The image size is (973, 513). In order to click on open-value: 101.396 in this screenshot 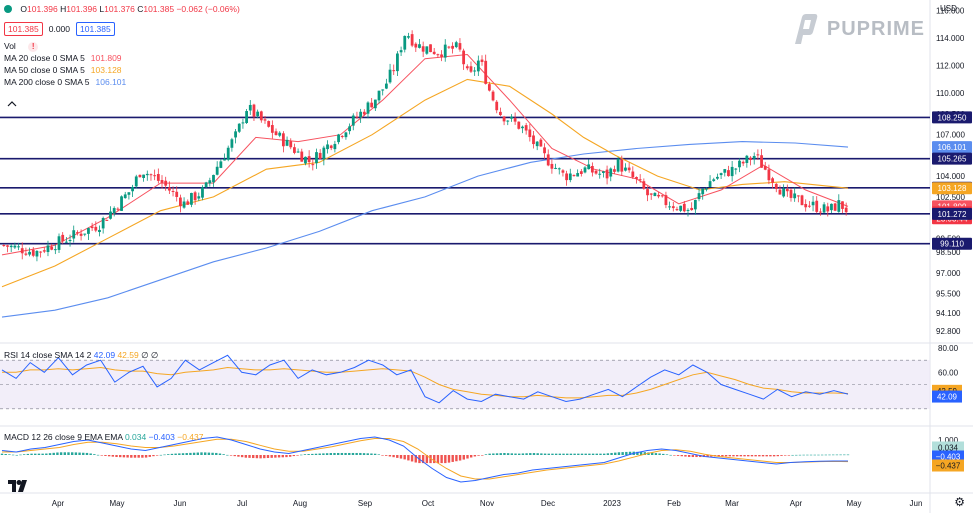, I will do `click(42, 9)`.